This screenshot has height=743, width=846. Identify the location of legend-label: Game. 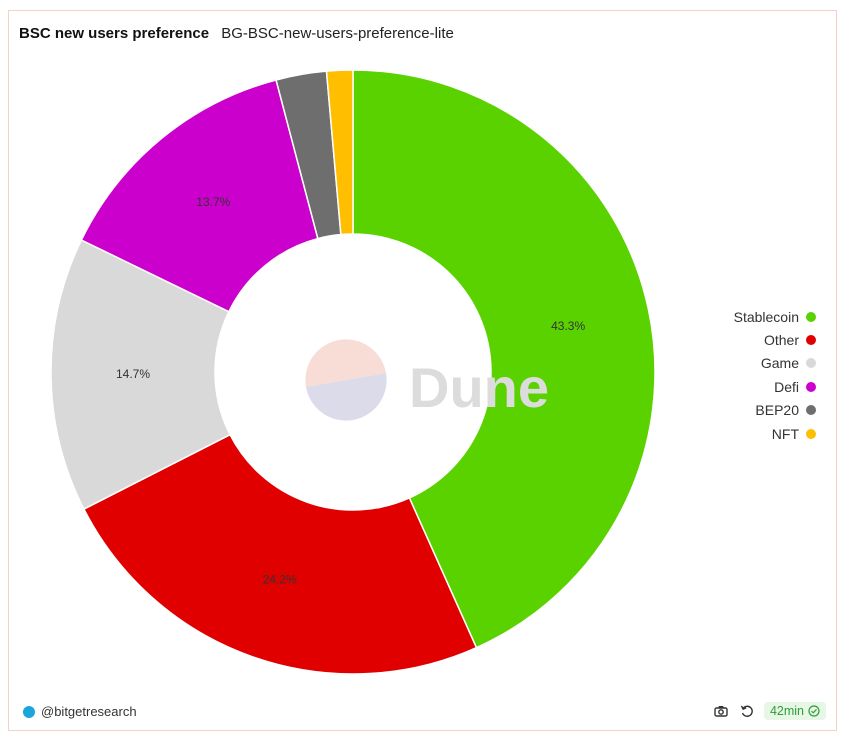
(779, 363).